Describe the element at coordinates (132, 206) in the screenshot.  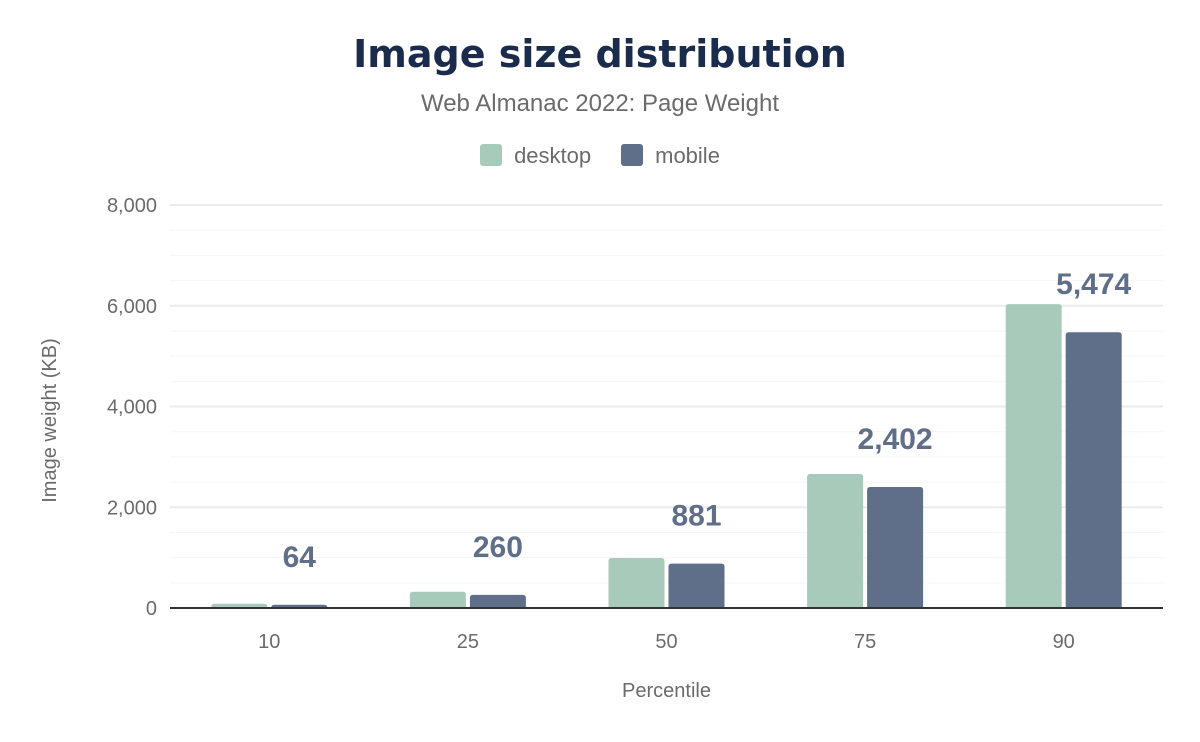
I see `y-tick-label: 8,000` at that location.